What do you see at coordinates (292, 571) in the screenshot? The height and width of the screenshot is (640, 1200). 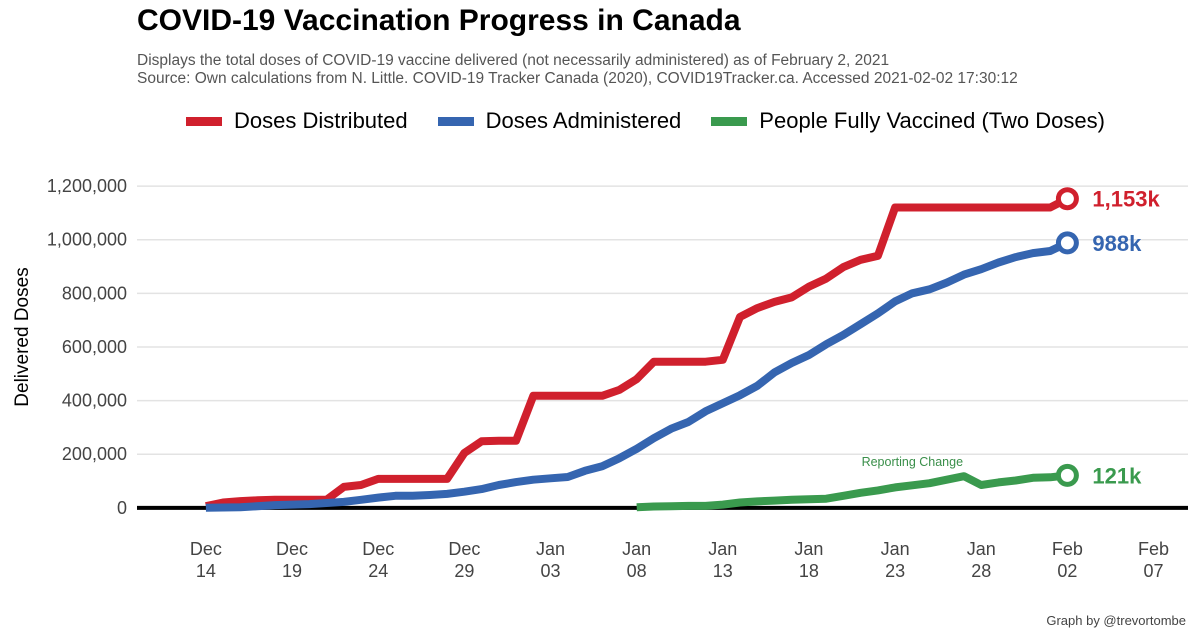 I see `x-tick-label-line: 19` at bounding box center [292, 571].